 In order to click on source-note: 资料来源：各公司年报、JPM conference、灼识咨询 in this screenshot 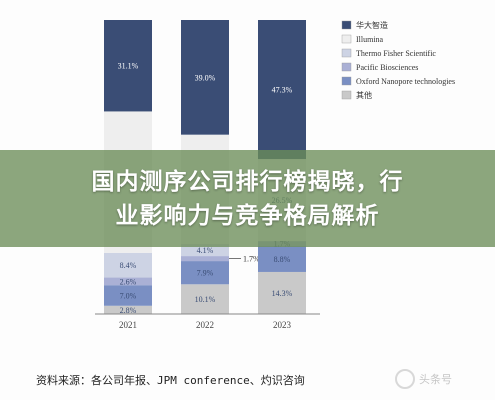, I will do `click(170, 380)`.